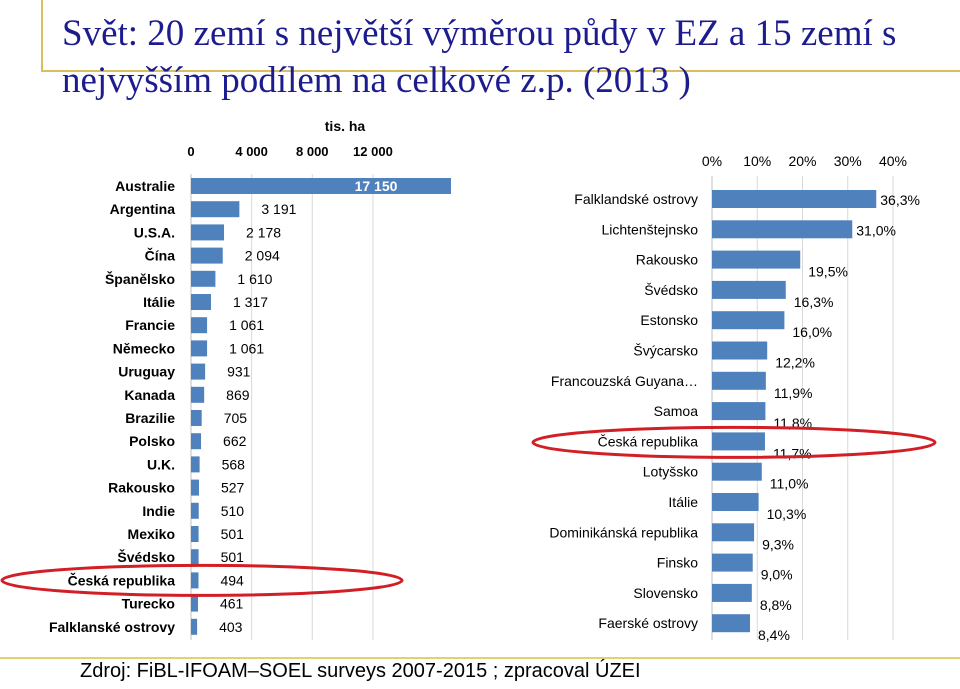 The width and height of the screenshot is (960, 689). I want to click on category-label: Lotyšsko, so click(670, 472).